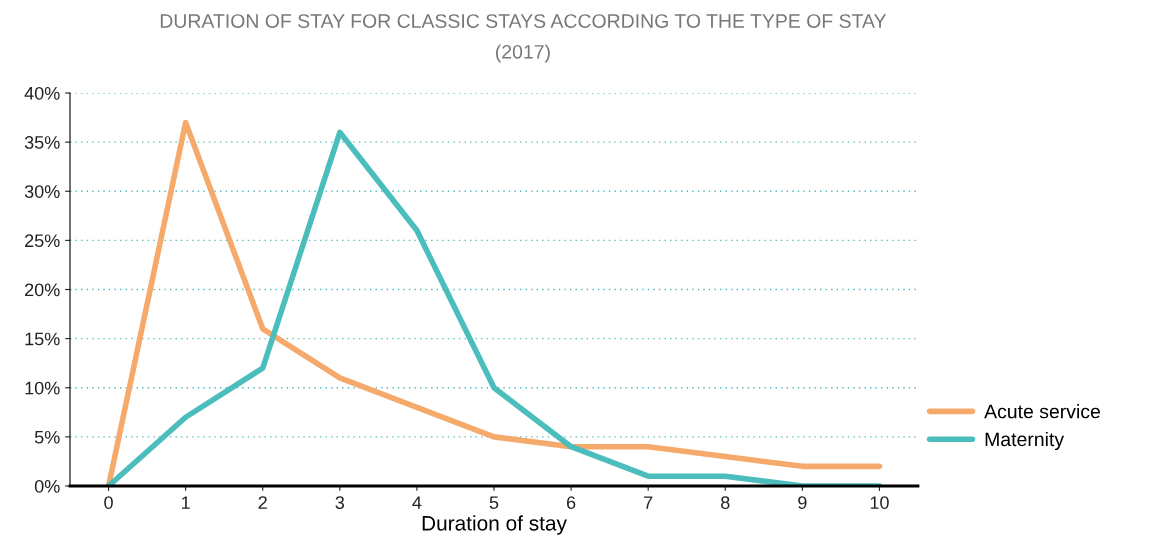  I want to click on y-tick-label: 40%, so click(42, 93).